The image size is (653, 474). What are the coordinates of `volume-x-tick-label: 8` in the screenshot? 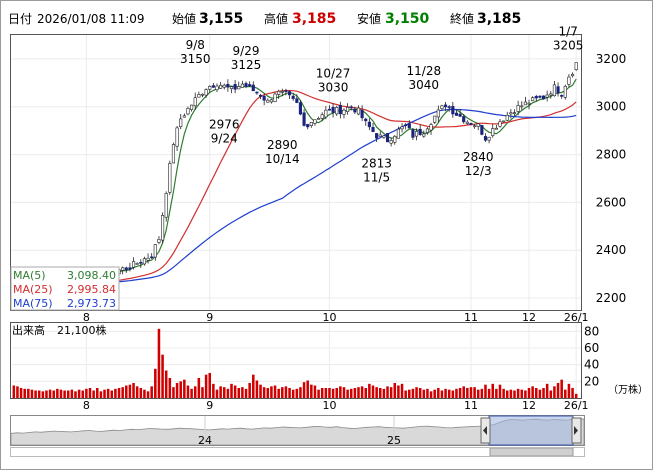 It's located at (86, 405).